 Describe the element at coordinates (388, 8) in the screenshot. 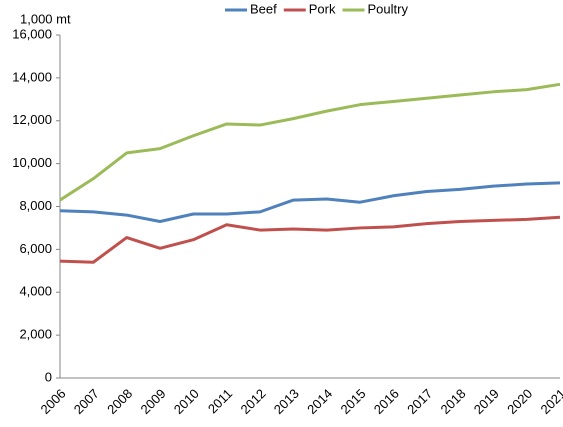

I see `legend-label: Poultry` at that location.